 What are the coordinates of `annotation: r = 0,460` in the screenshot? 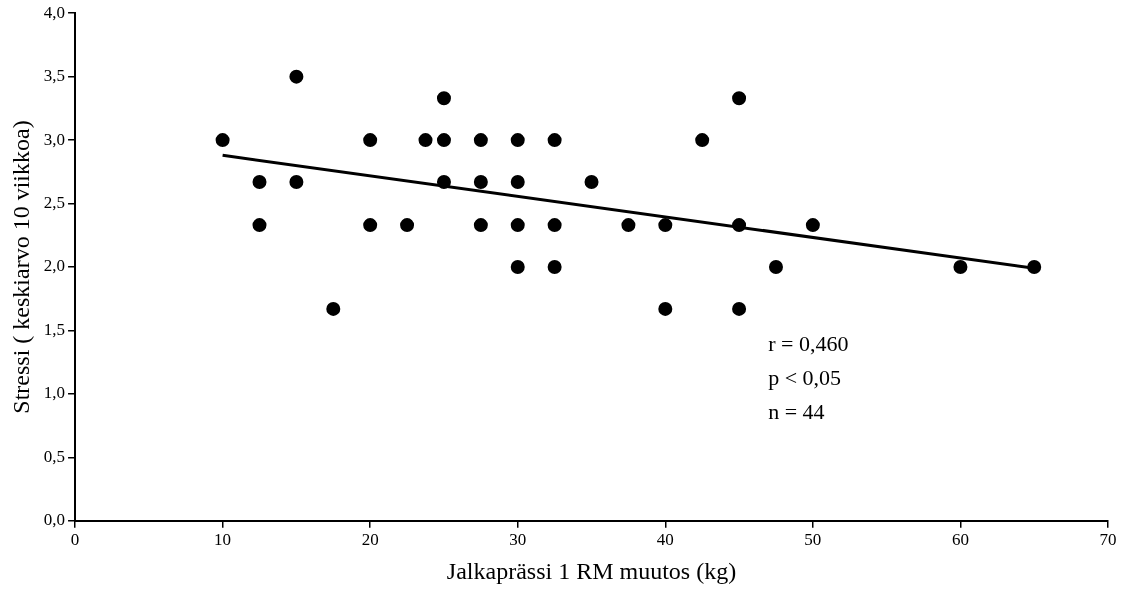 It's located at (808, 344).